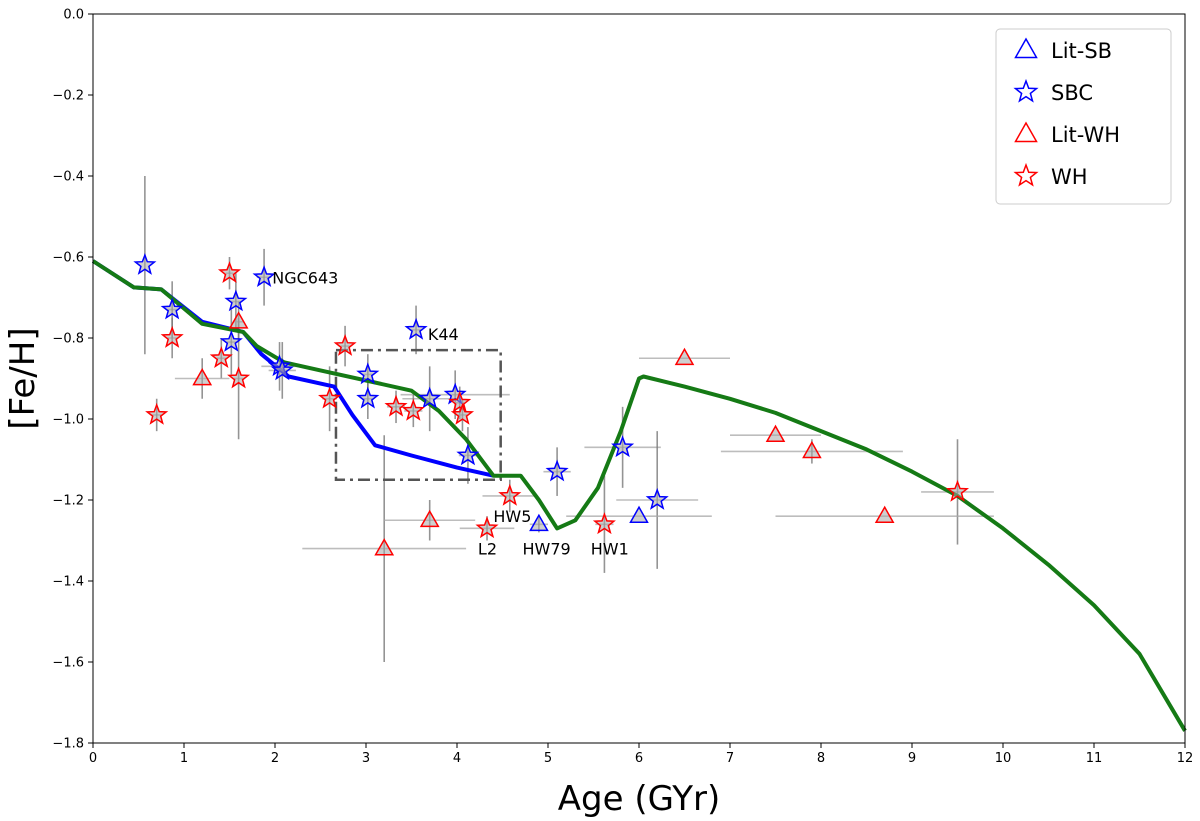  What do you see at coordinates (487, 549) in the screenshot?
I see `point-annotation: L2` at bounding box center [487, 549].